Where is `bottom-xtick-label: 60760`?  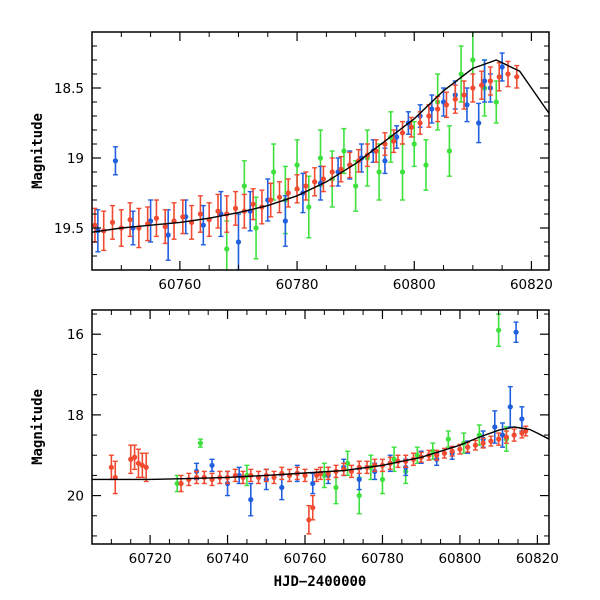 bottom-xtick-label: 60760 is located at coordinates (305, 559).